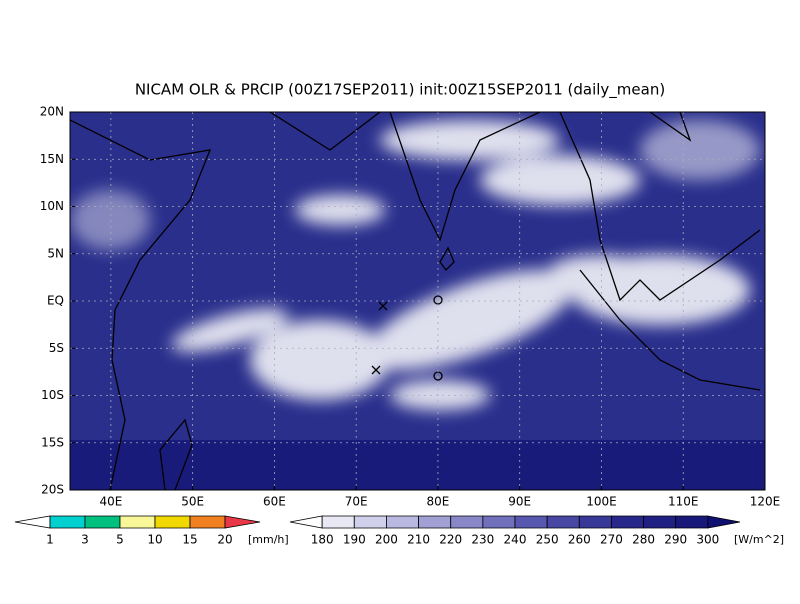 Image resolution: width=800 pixels, height=604 pixels. Describe the element at coordinates (52, 490) in the screenshot. I see `lat-label: 20S` at that location.